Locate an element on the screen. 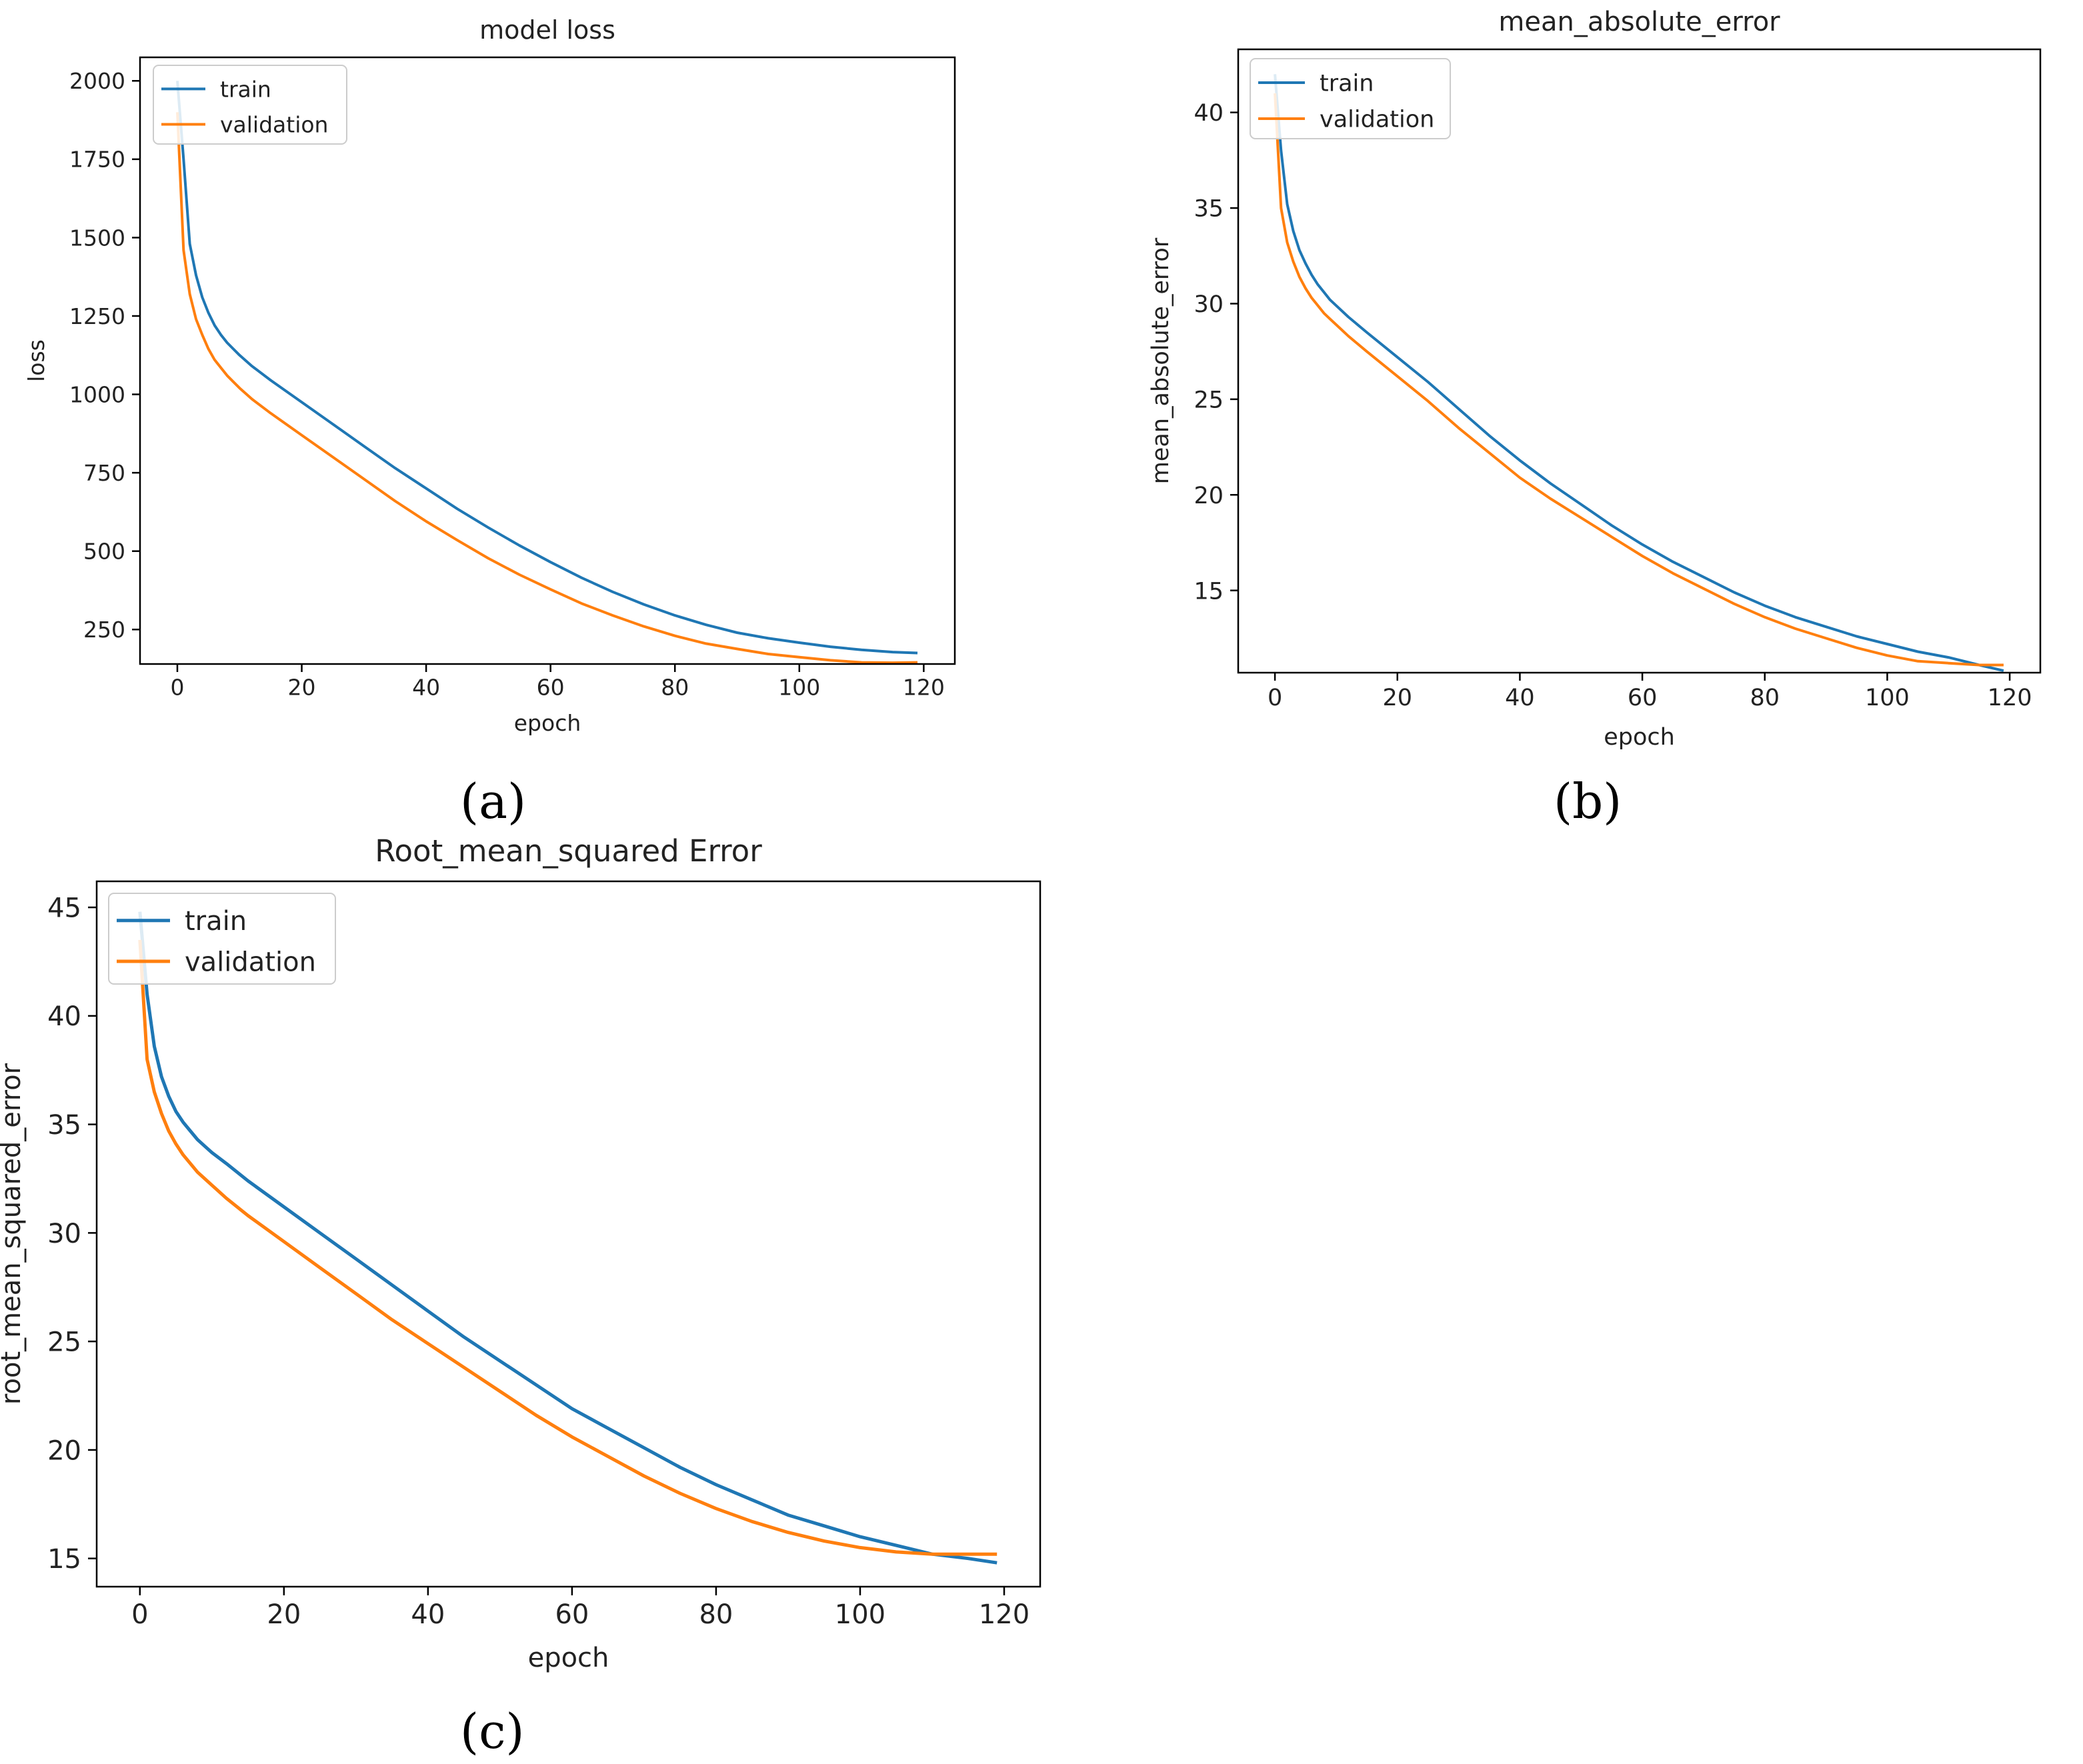 The width and height of the screenshot is (2083, 1764). panel-label-b: (b) is located at coordinates (1588, 801).